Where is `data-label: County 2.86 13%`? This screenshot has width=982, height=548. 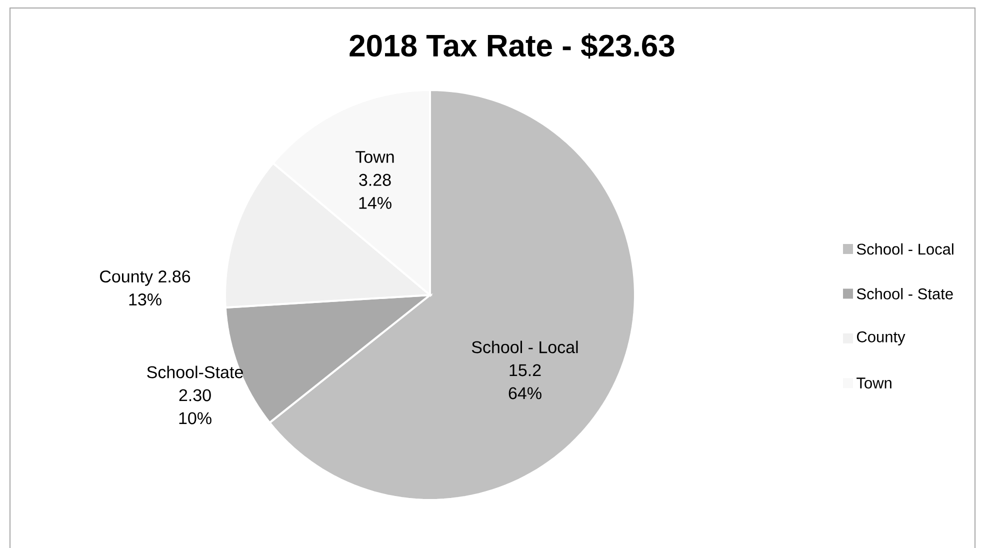 data-label: County 2.86 13% is located at coordinates (145, 288).